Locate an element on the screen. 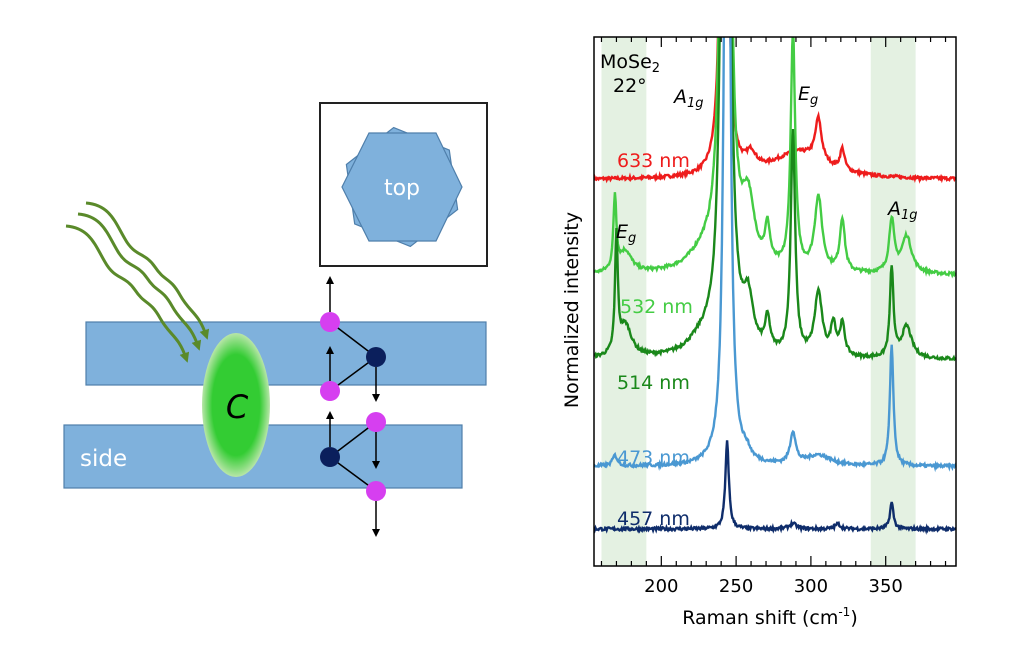  series-labels: 633 nm 532 nm 514 nm 473 nm 457 nm is located at coordinates (655, 340).